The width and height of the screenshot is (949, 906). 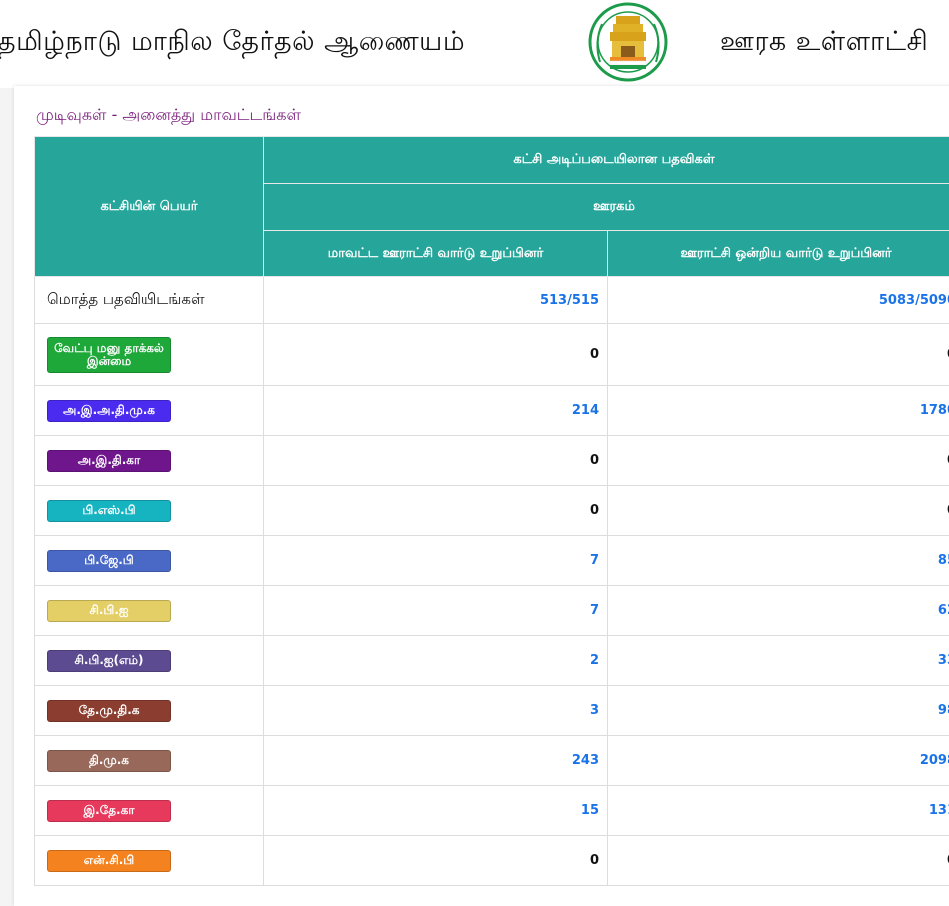 I want to click on union-ward-value: 62, so click(x=778, y=611).